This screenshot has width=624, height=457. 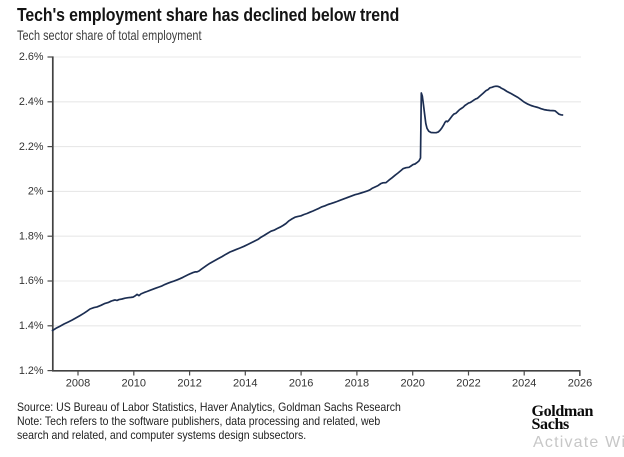 I want to click on svg-text: 2014, so click(x=245, y=384).